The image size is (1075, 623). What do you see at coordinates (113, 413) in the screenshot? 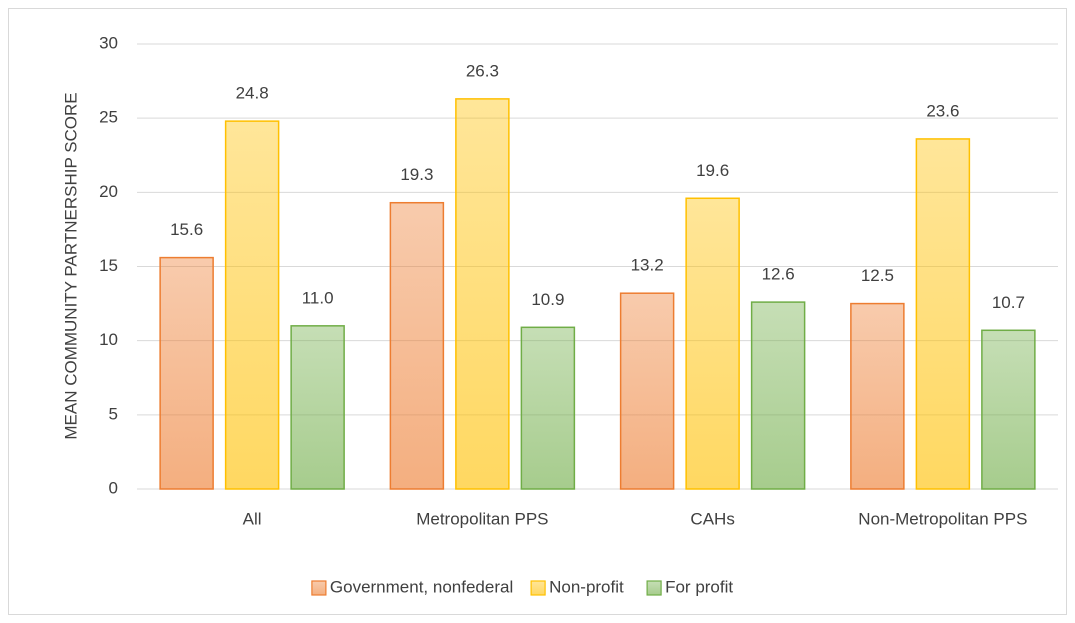
I see `y-tick-label: 5` at bounding box center [113, 413].